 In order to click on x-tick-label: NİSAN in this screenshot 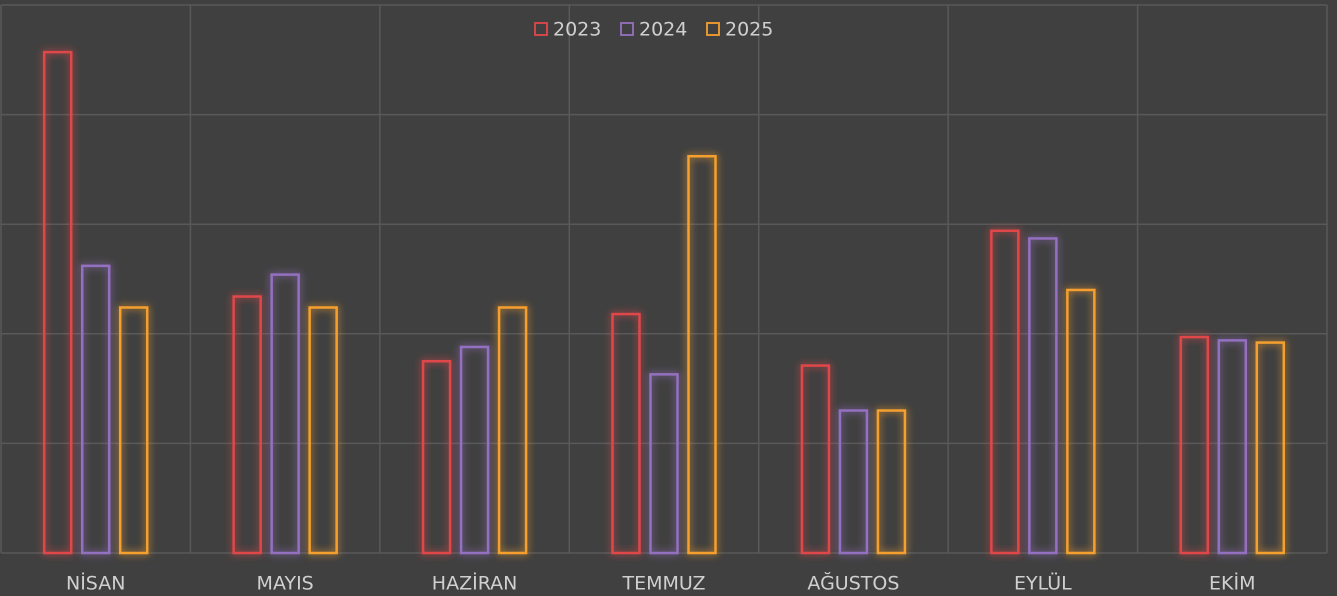, I will do `click(95, 583)`.